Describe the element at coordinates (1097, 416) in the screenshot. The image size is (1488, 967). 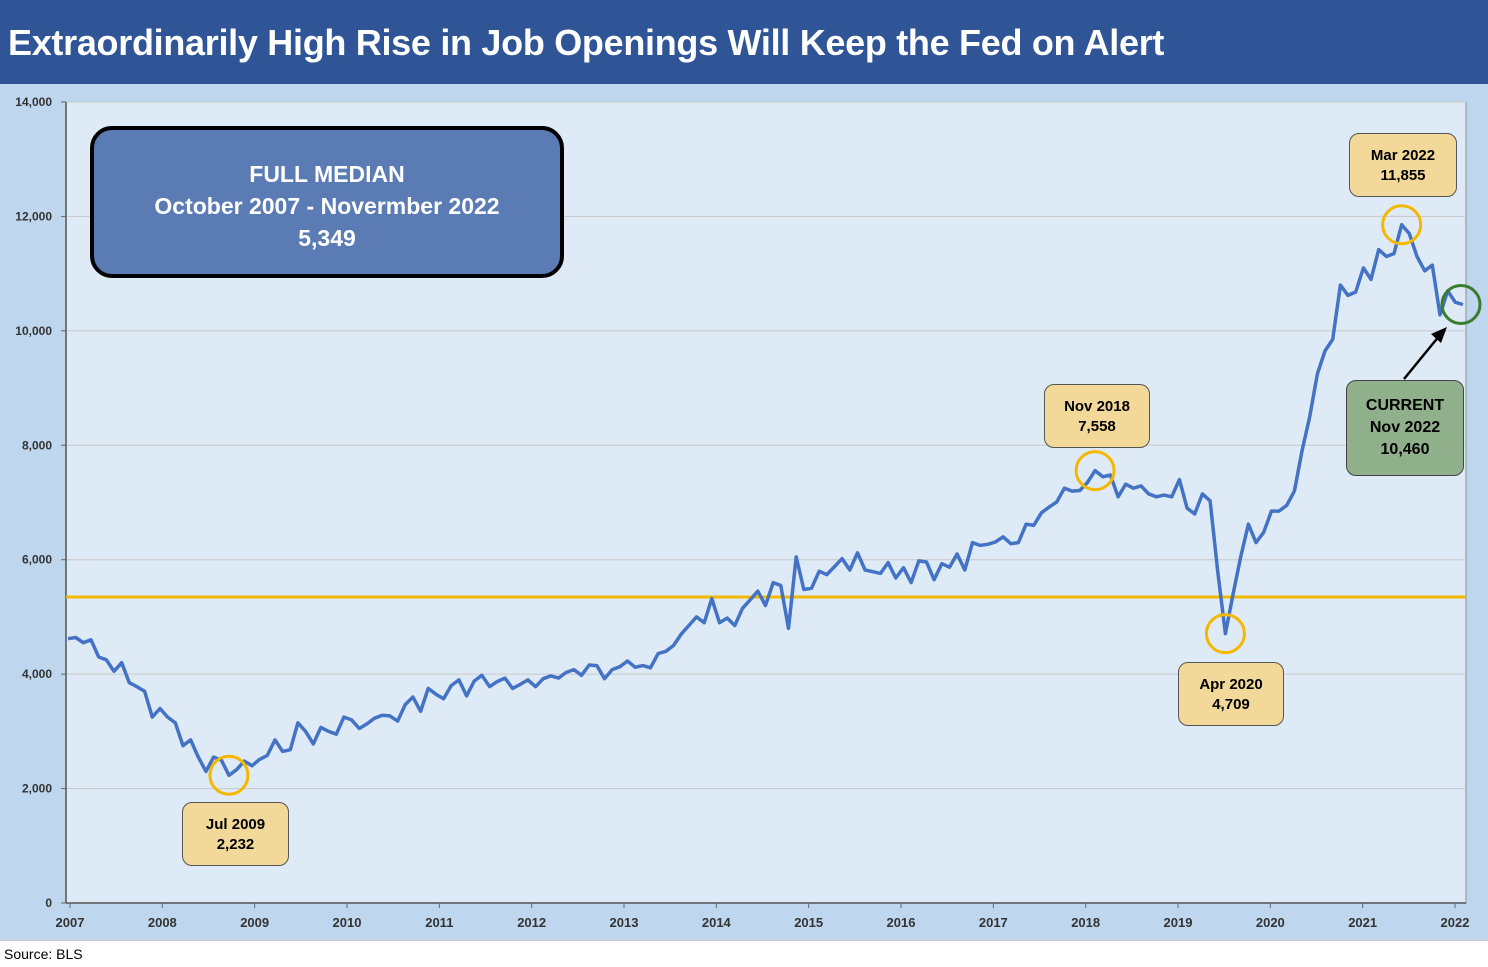
I see `callout-nov-2018: Nov 2018 7,558` at that location.